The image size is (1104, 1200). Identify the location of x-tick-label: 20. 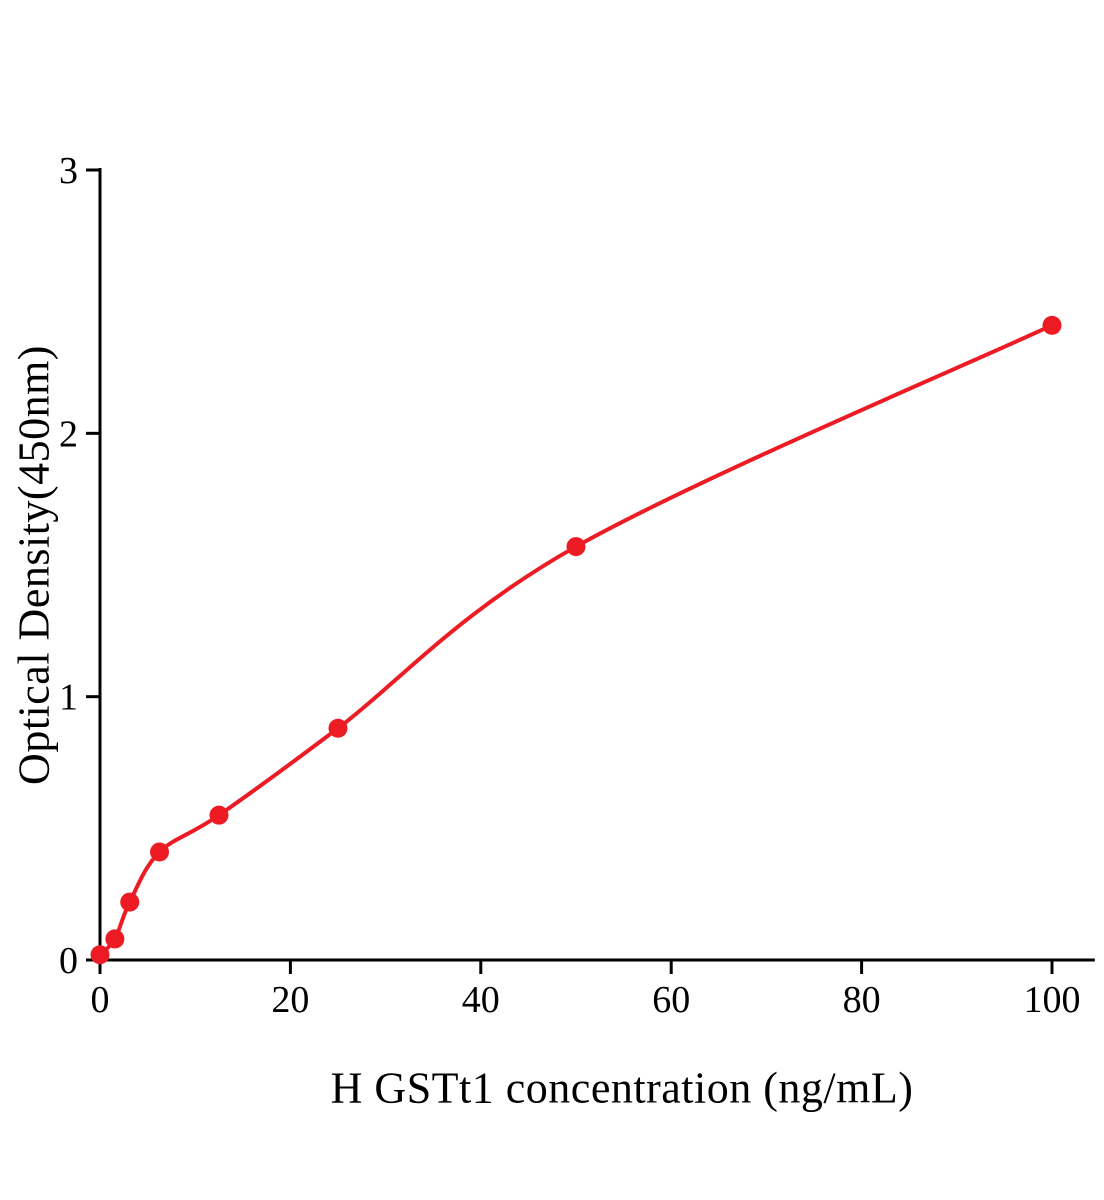
(290, 1000).